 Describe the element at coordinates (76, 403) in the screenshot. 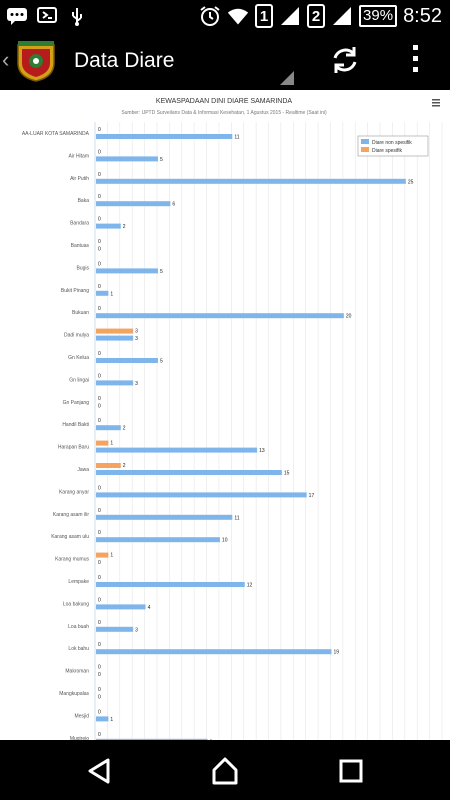

I see `category-label: Gn Panjang` at that location.